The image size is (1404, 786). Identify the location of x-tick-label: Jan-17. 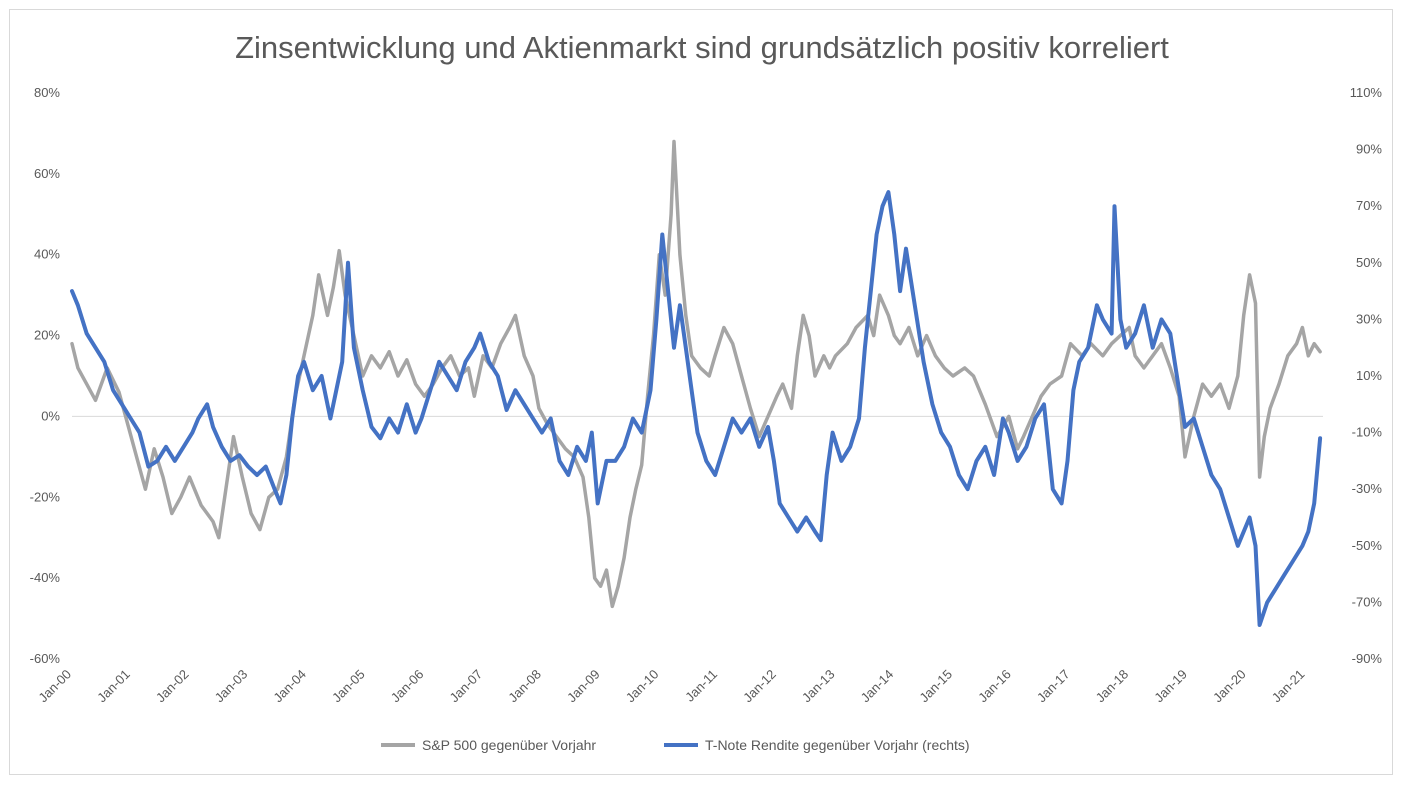
(1053, 686).